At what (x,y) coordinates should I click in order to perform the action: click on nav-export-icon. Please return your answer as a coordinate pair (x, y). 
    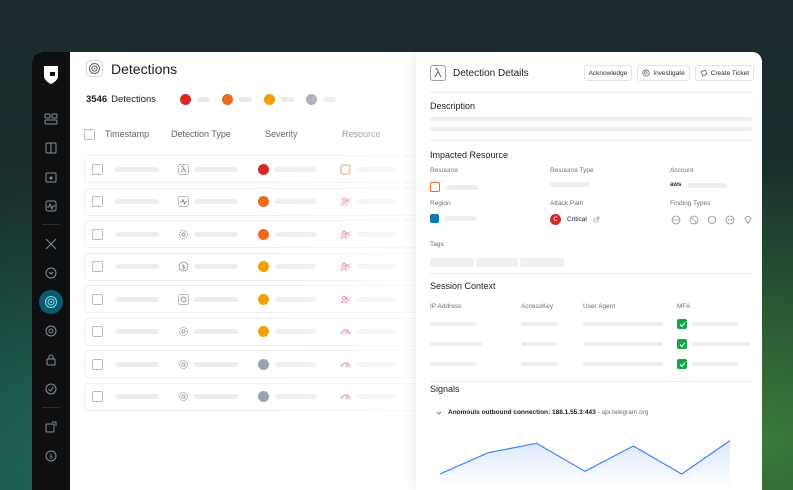
    Looking at the image, I should click on (51, 426).